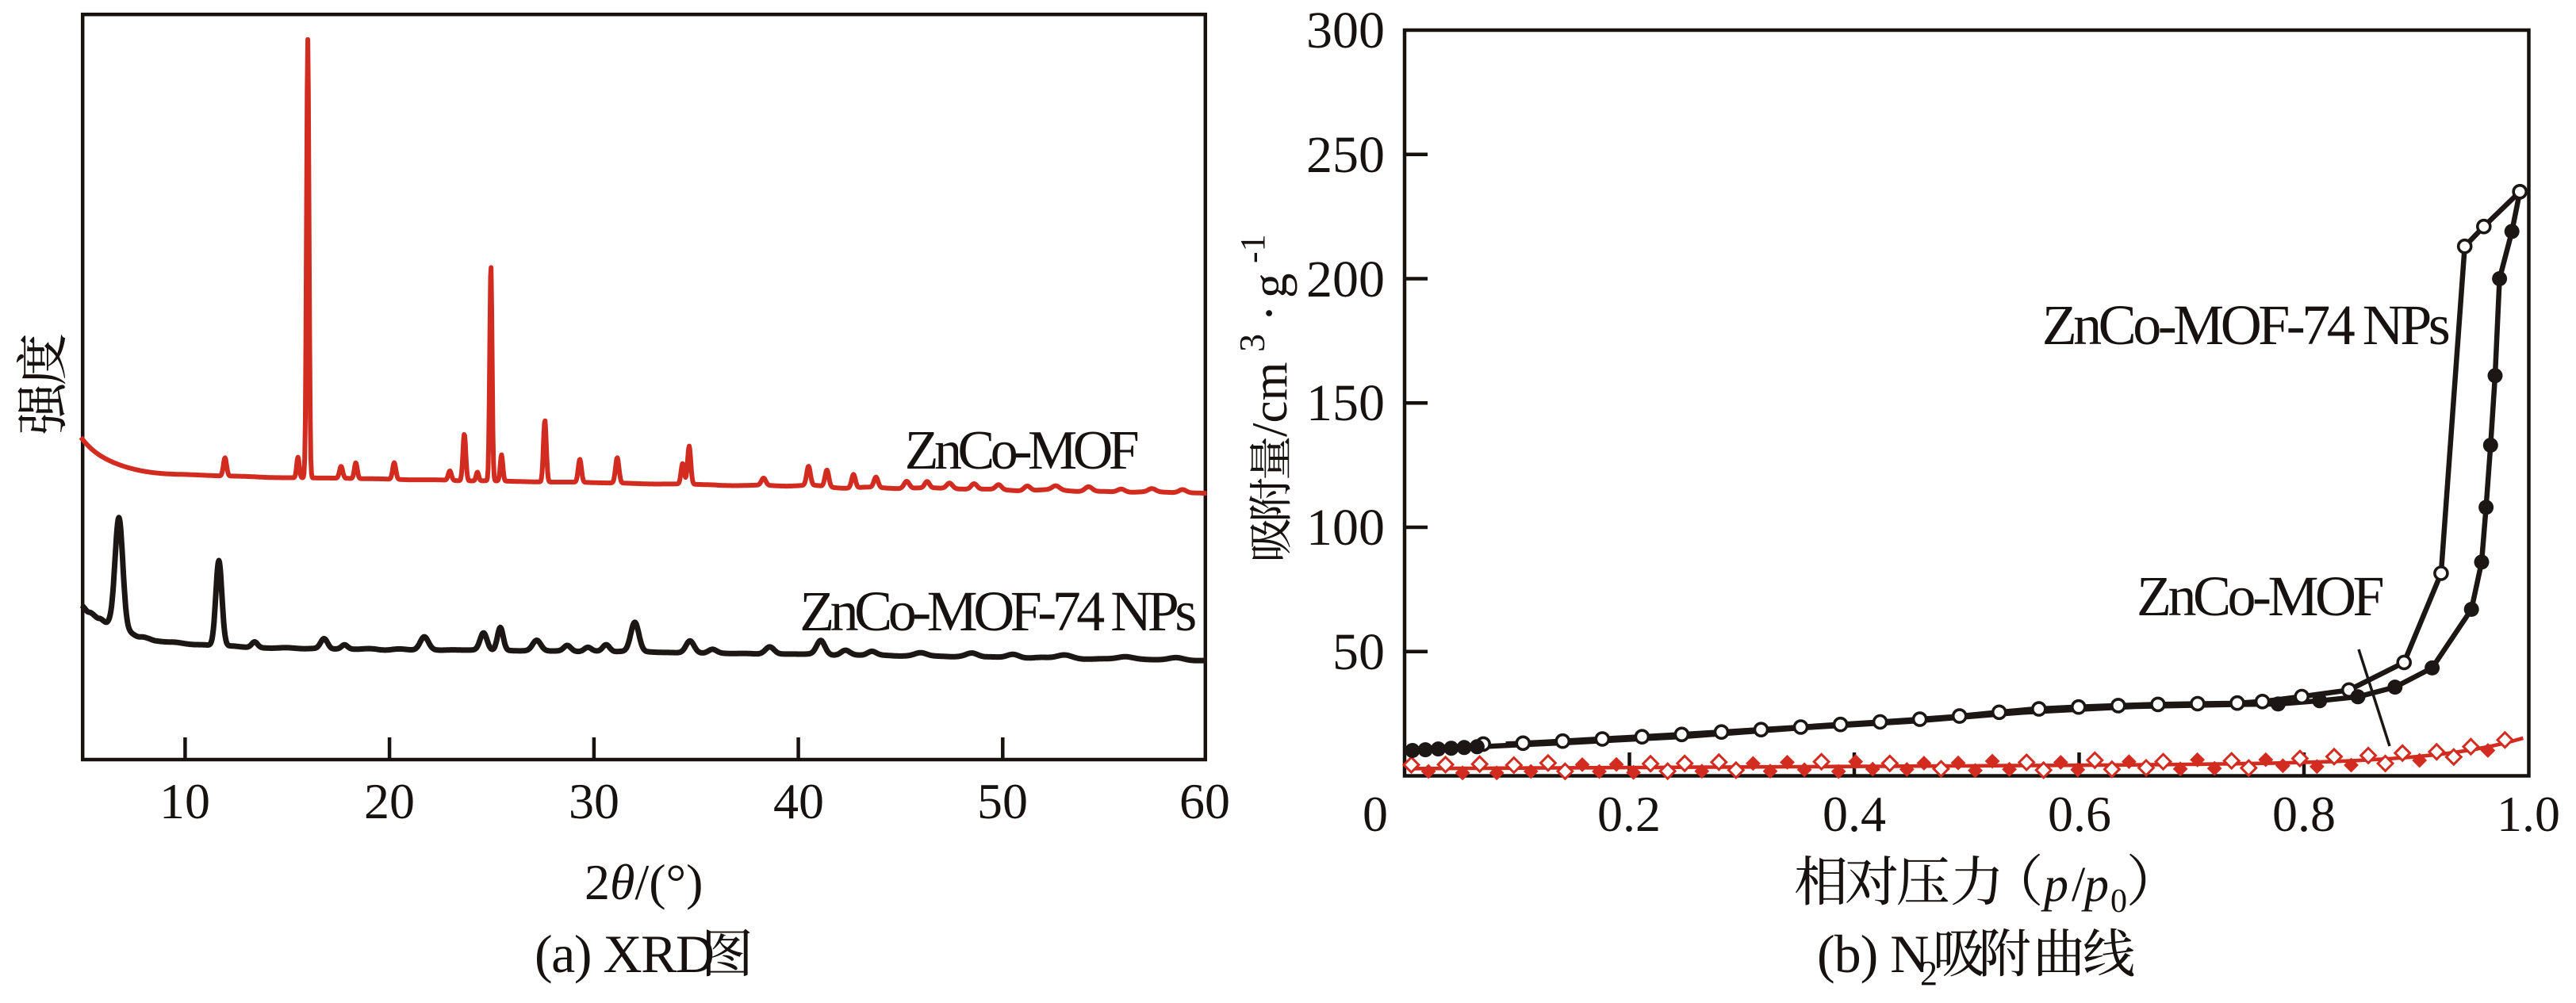  What do you see at coordinates (390, 801) in the screenshot?
I see `svg-text: 20` at bounding box center [390, 801].